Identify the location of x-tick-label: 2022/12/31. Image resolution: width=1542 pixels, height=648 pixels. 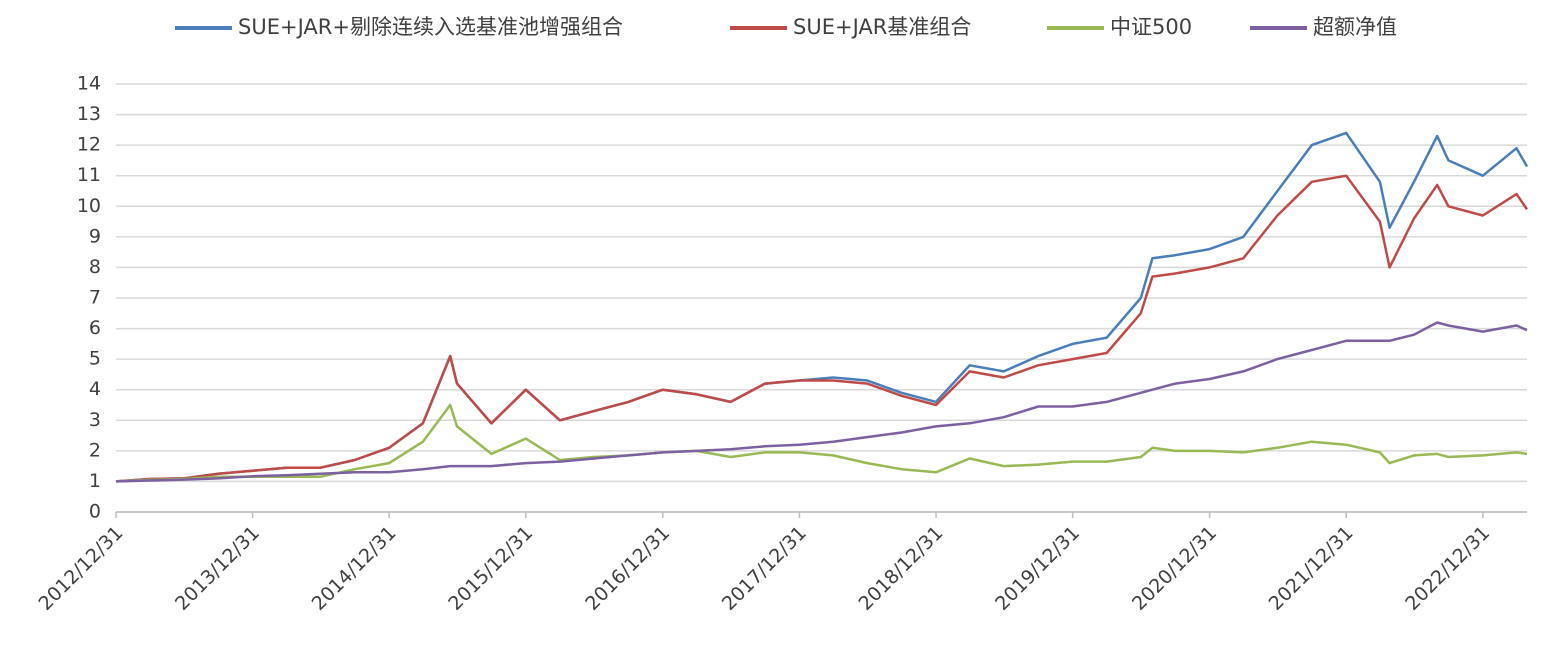
(1447, 568).